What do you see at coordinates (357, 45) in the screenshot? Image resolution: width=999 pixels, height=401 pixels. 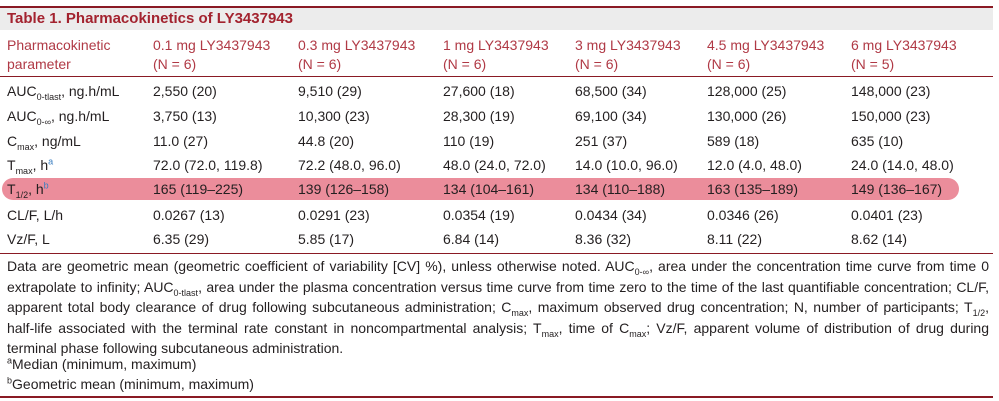 I see `header-col-2-line1: 0.3 mg LY3437943` at bounding box center [357, 45].